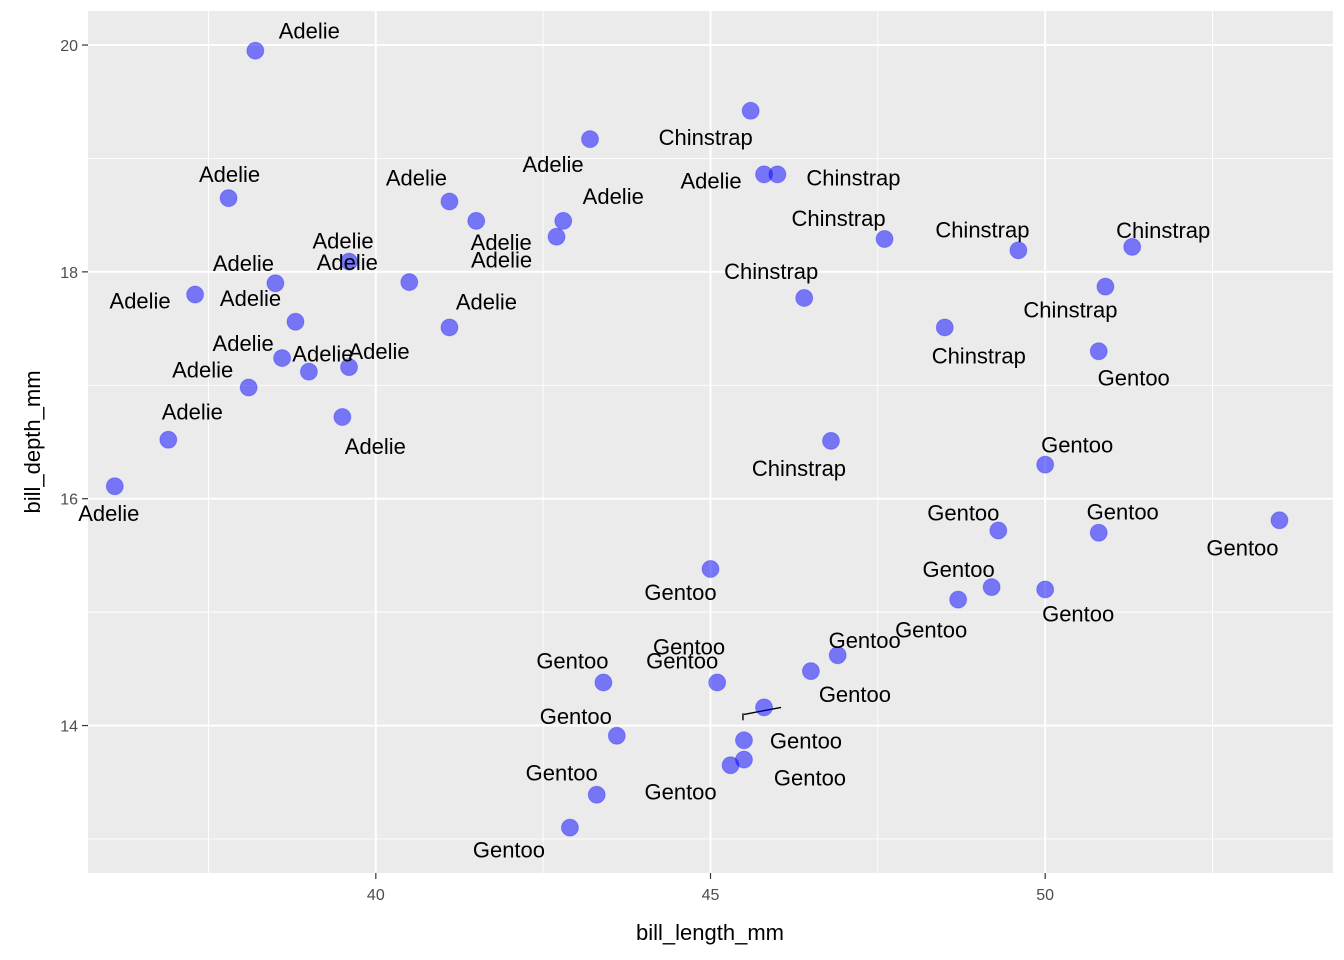 The height and width of the screenshot is (960, 1344). Describe the element at coordinates (69, 273) in the screenshot. I see `y-tick-label: 18` at that location.